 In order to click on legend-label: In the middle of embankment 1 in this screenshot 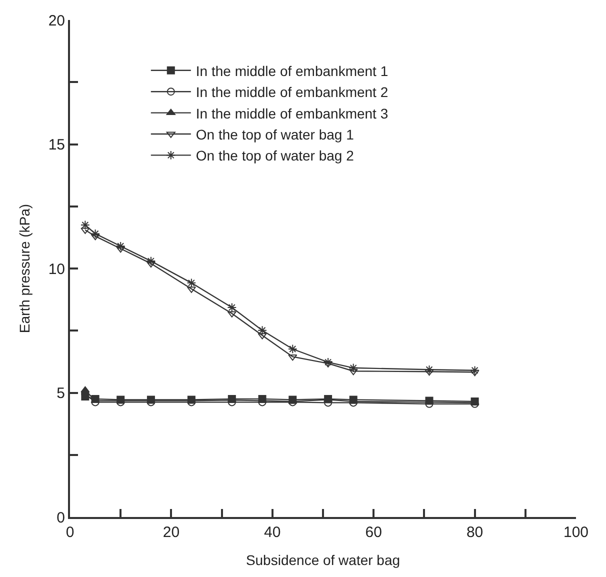, I will do `click(292, 70)`.